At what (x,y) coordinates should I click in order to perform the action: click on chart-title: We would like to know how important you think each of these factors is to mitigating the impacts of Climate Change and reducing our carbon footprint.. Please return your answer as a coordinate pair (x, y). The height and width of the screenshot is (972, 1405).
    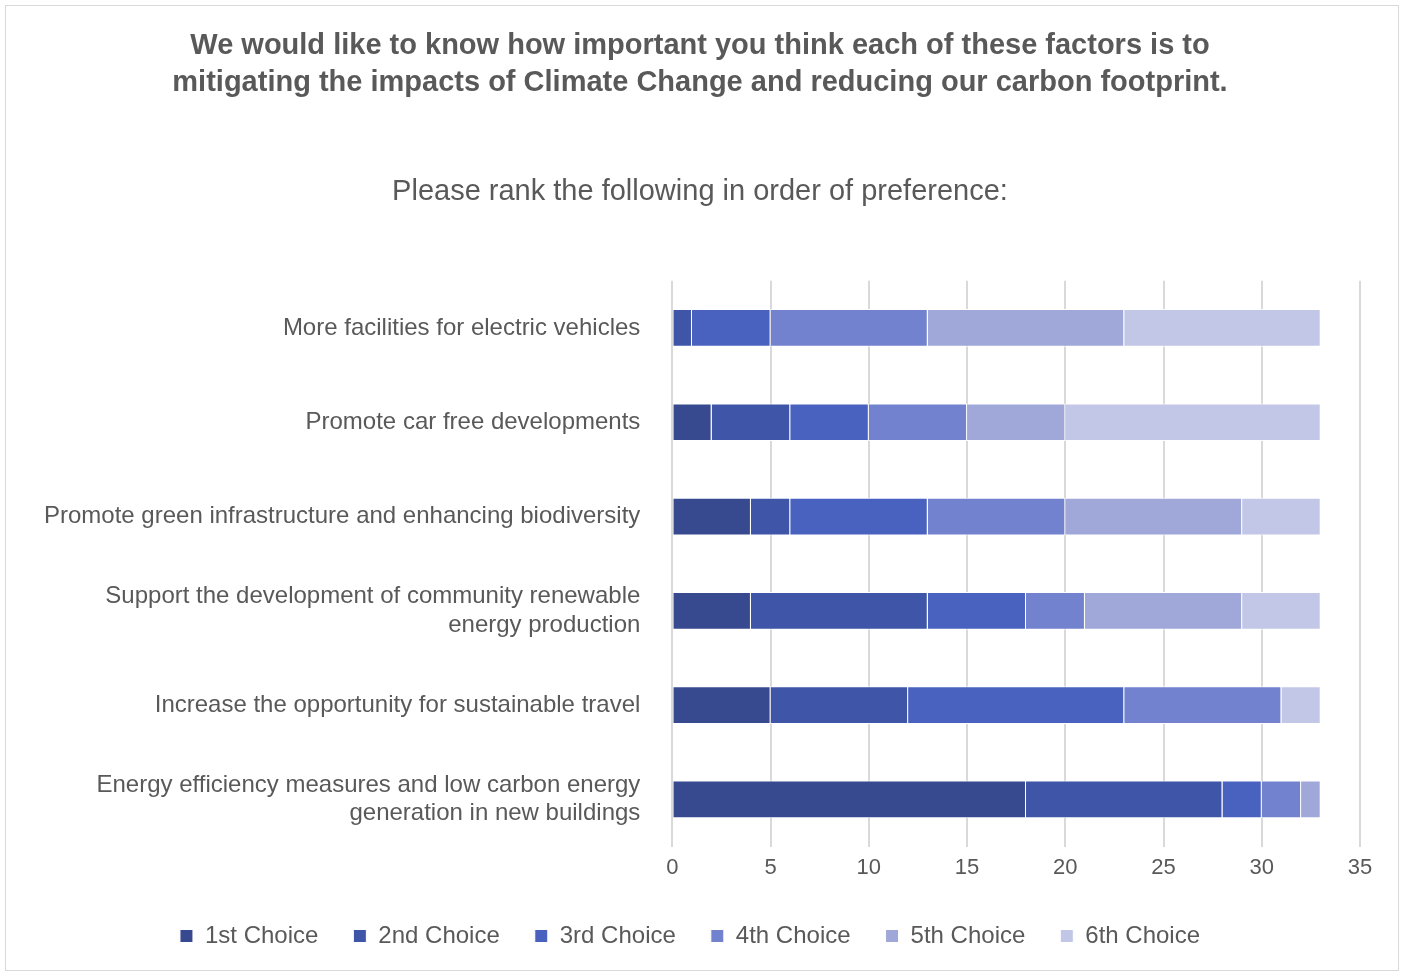
    Looking at the image, I should click on (700, 63).